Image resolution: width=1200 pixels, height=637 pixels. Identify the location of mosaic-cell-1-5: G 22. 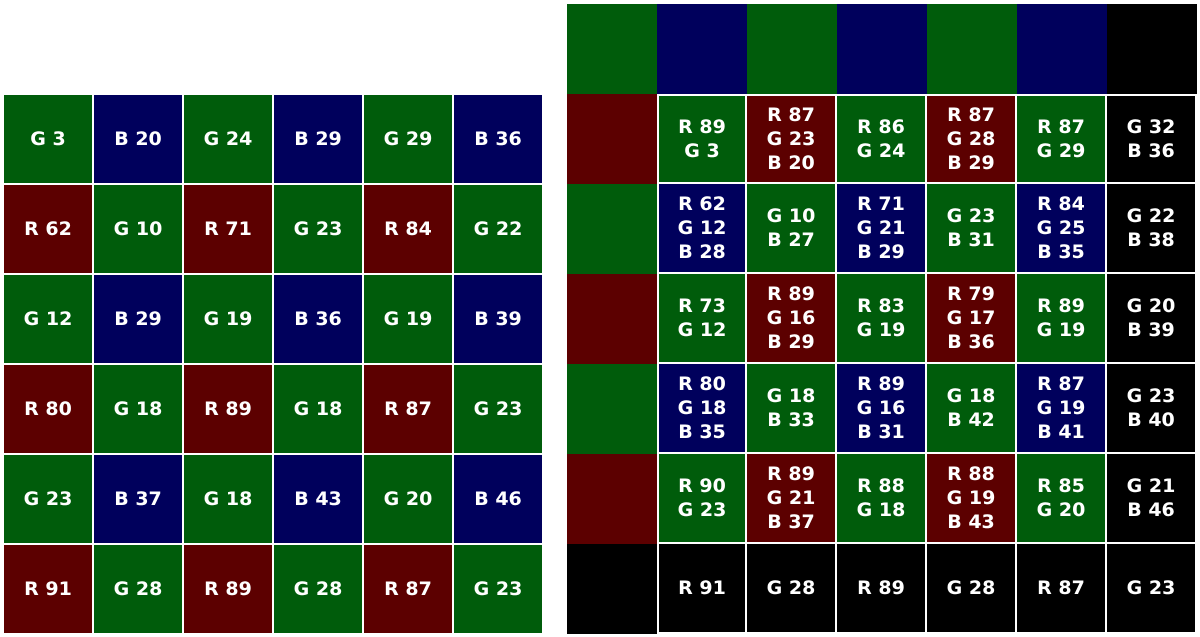
(498, 229).